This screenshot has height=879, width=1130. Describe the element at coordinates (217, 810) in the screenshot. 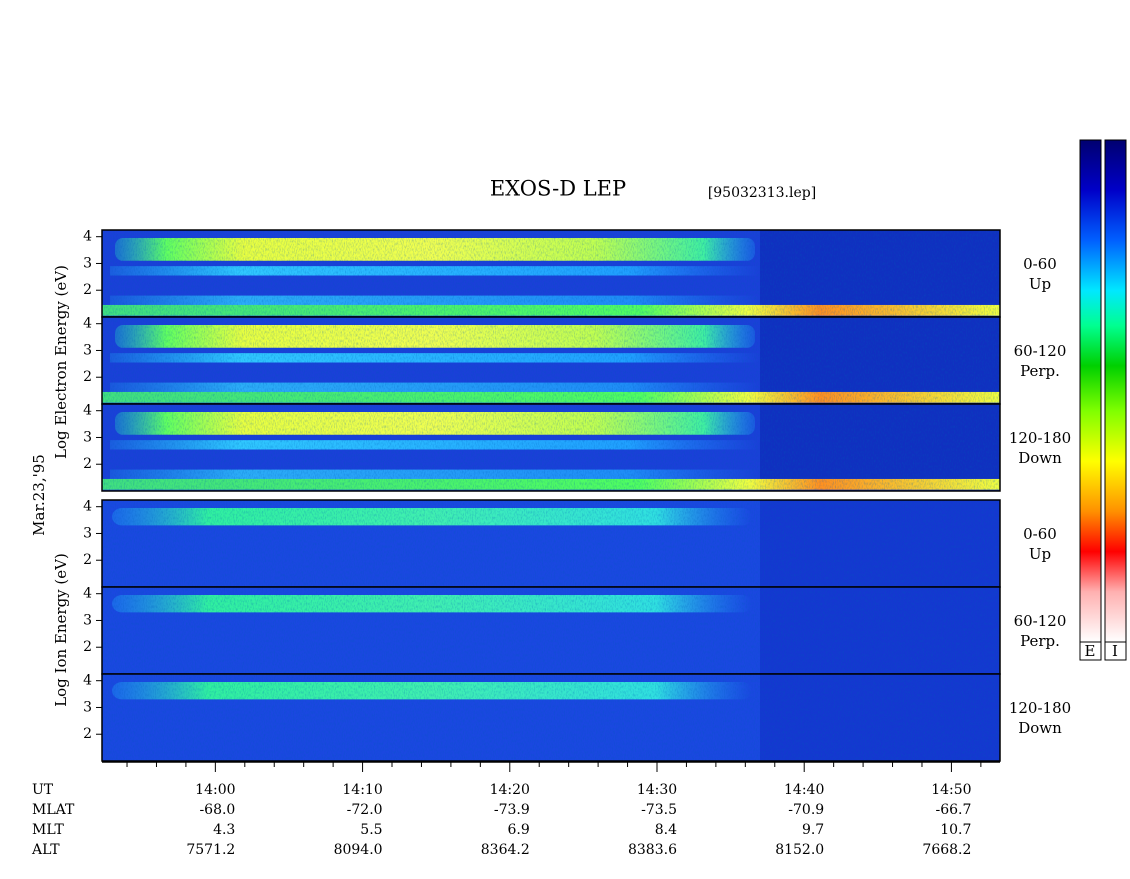

I see `ephemeris-value: -68.0` at that location.